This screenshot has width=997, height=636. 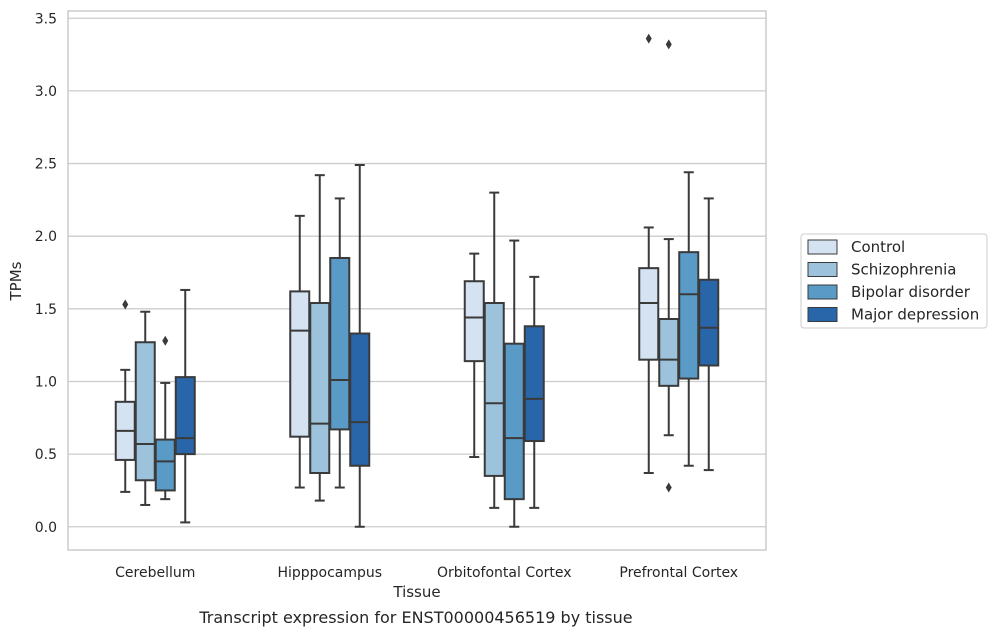 I want to click on y-tick-label: 2.0, so click(x=46, y=237).